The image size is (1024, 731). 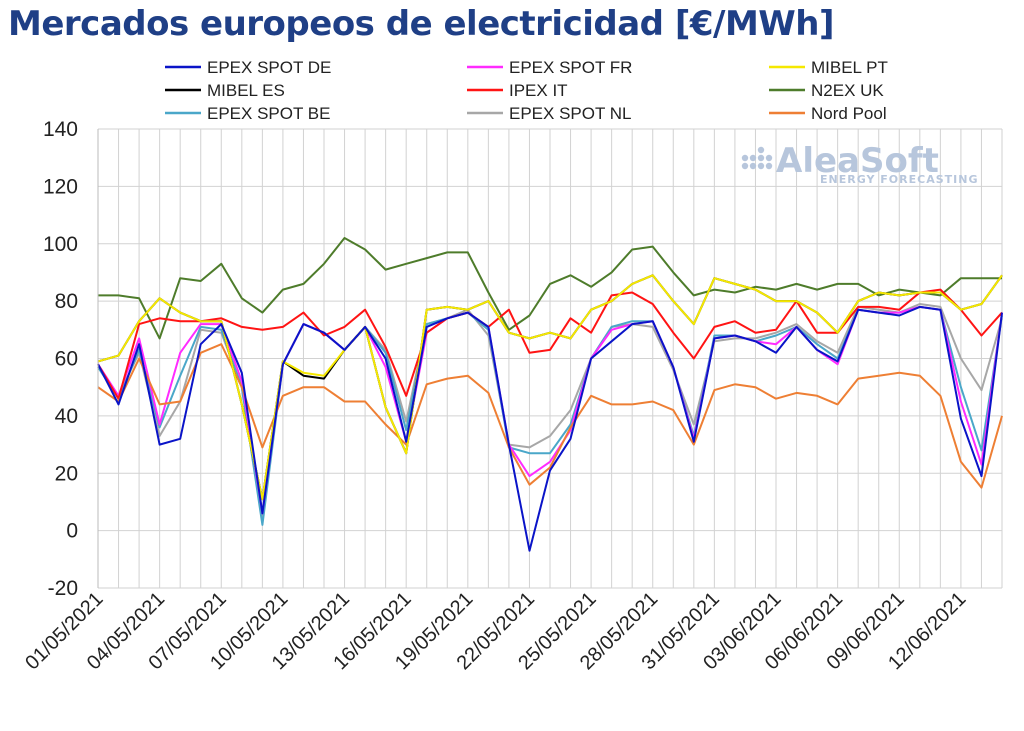 I want to click on legend-label: MIBEL PT, so click(x=849, y=67).